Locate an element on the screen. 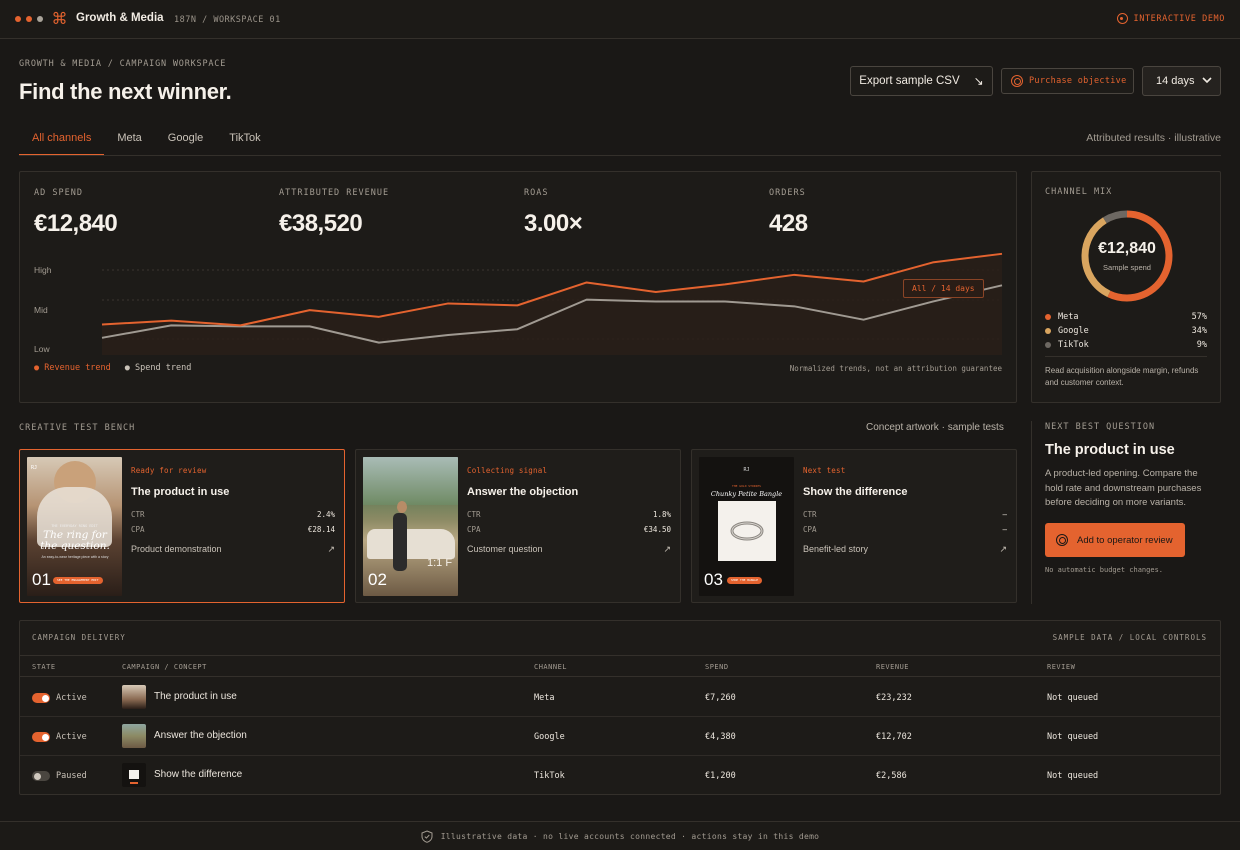 The width and height of the screenshot is (1240, 850). card-status: Next test is located at coordinates (824, 470).